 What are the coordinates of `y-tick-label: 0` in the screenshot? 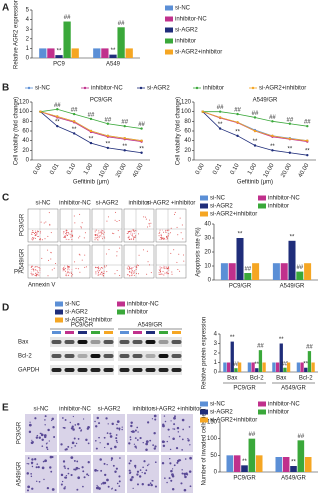 It's located at (190, 161).